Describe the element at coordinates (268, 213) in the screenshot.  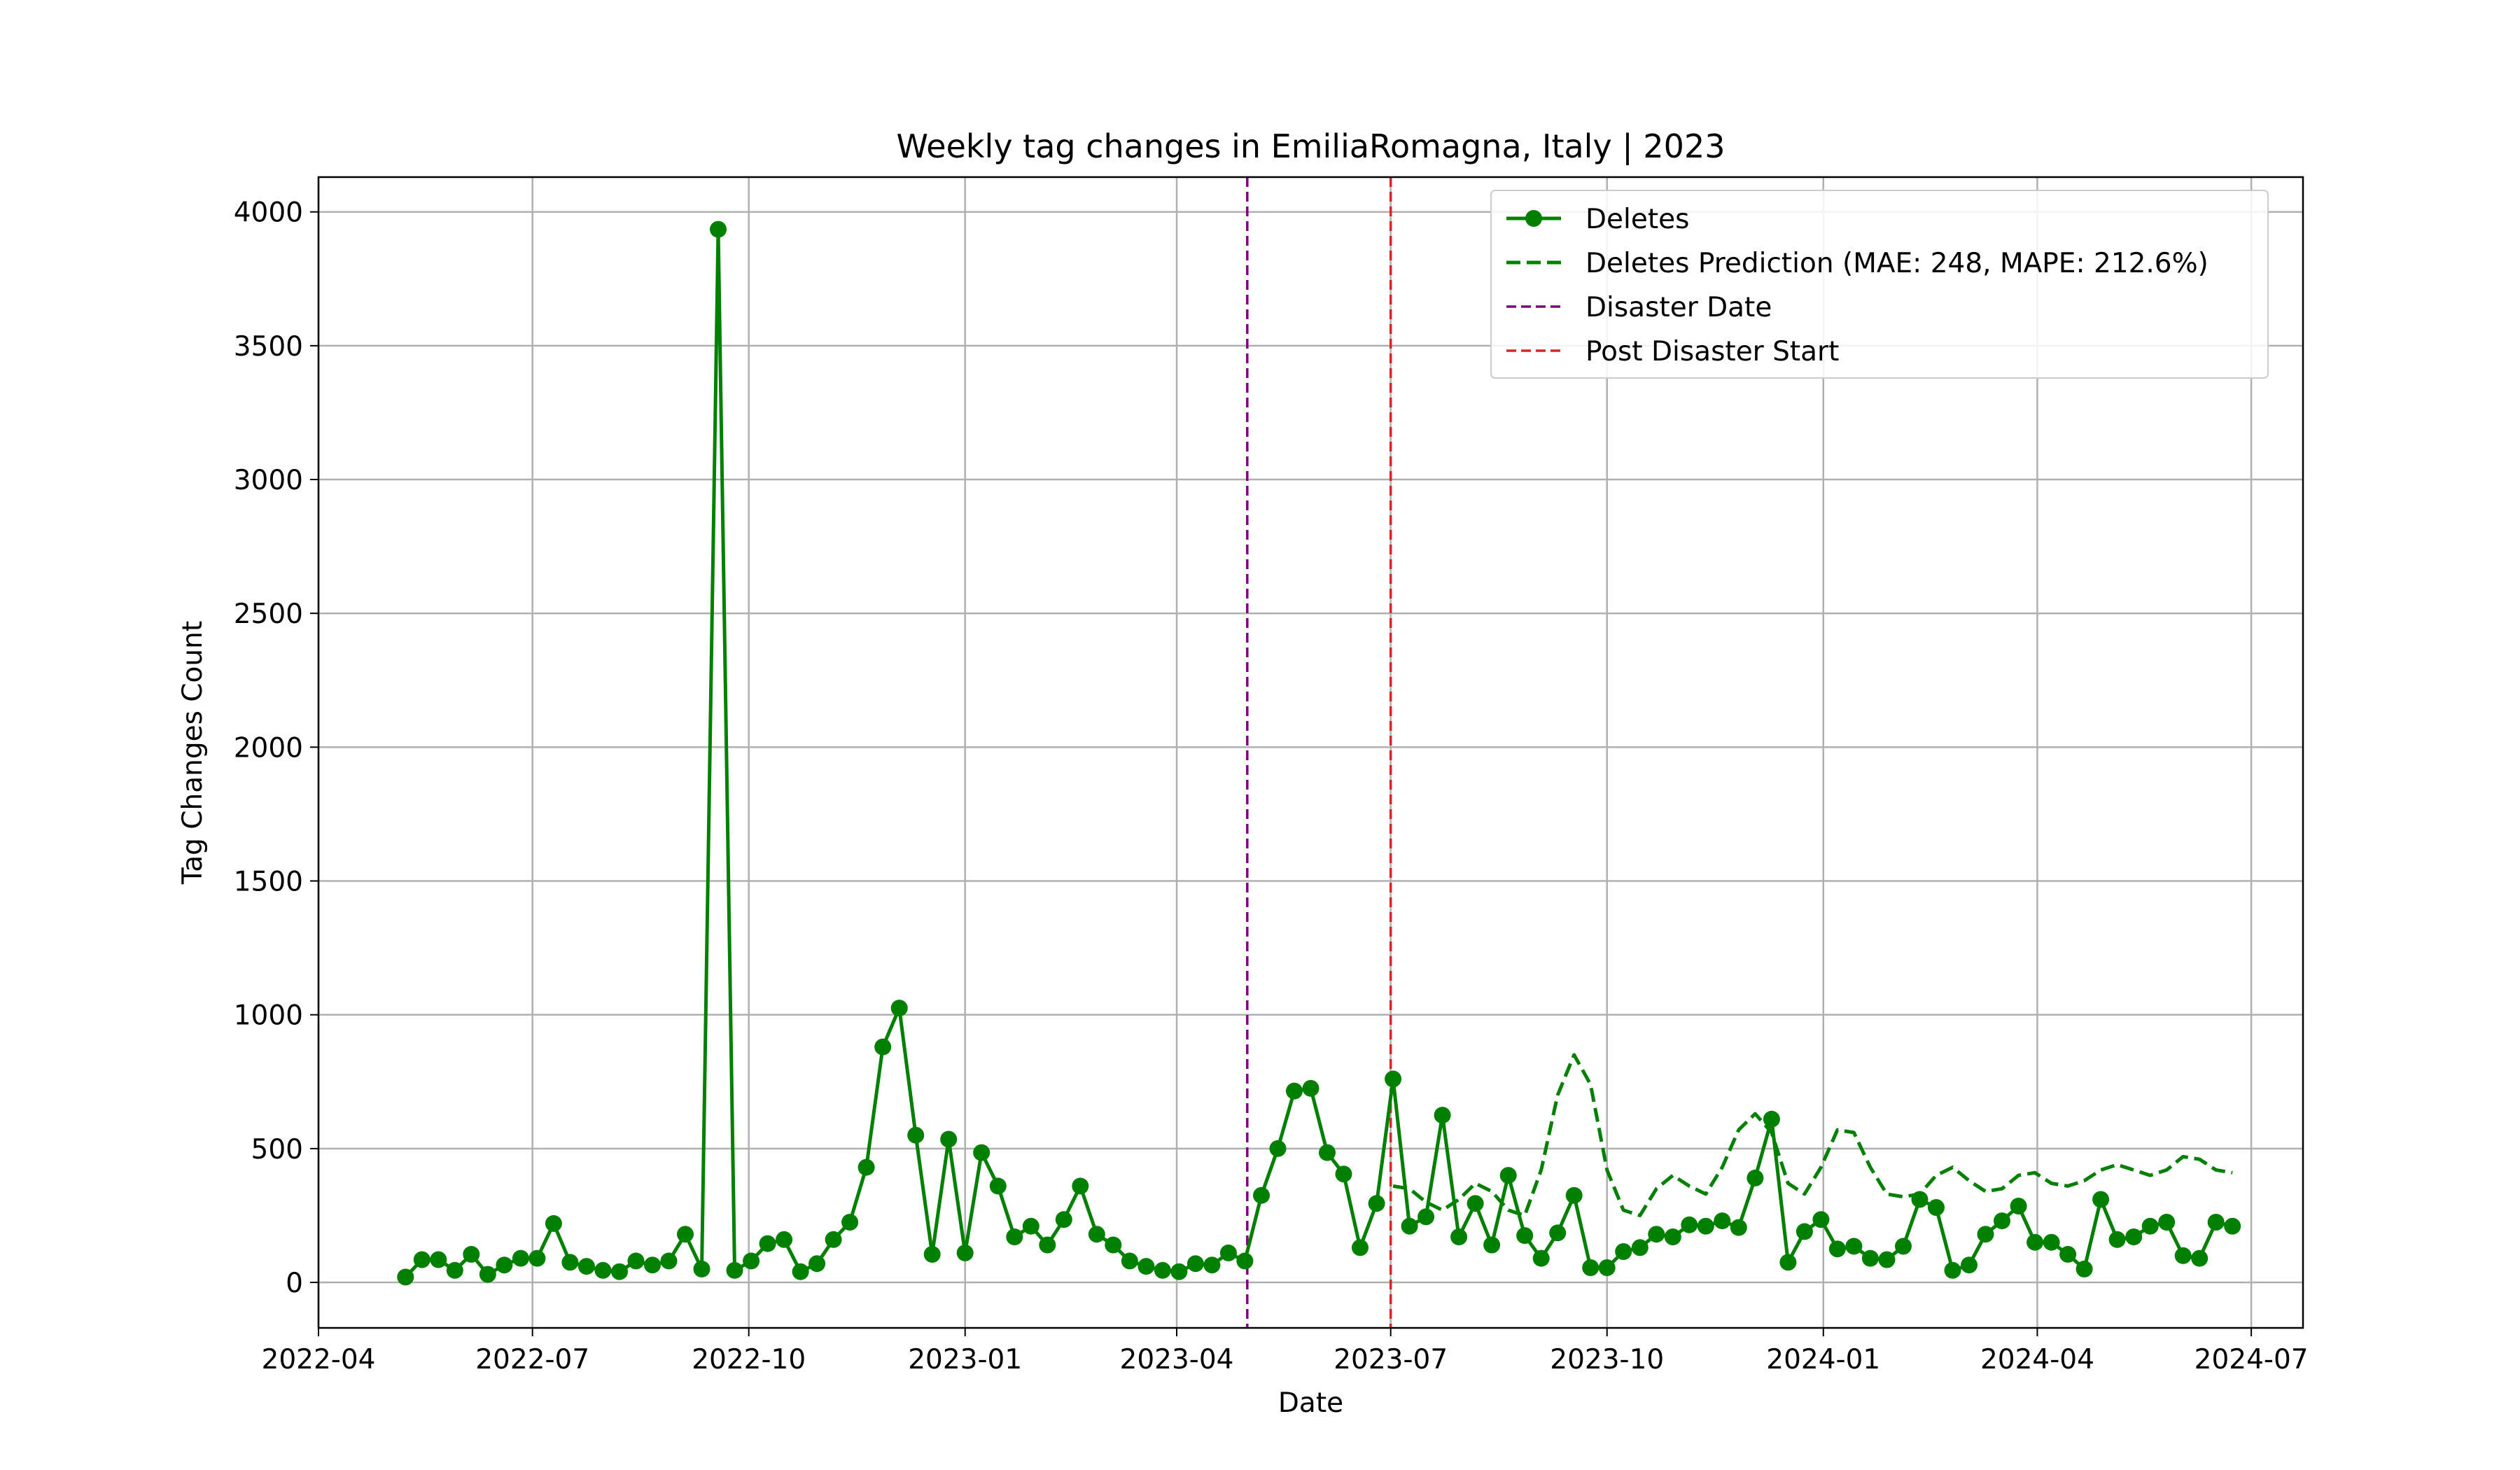
I see `y-tick-label: 4000` at that location.